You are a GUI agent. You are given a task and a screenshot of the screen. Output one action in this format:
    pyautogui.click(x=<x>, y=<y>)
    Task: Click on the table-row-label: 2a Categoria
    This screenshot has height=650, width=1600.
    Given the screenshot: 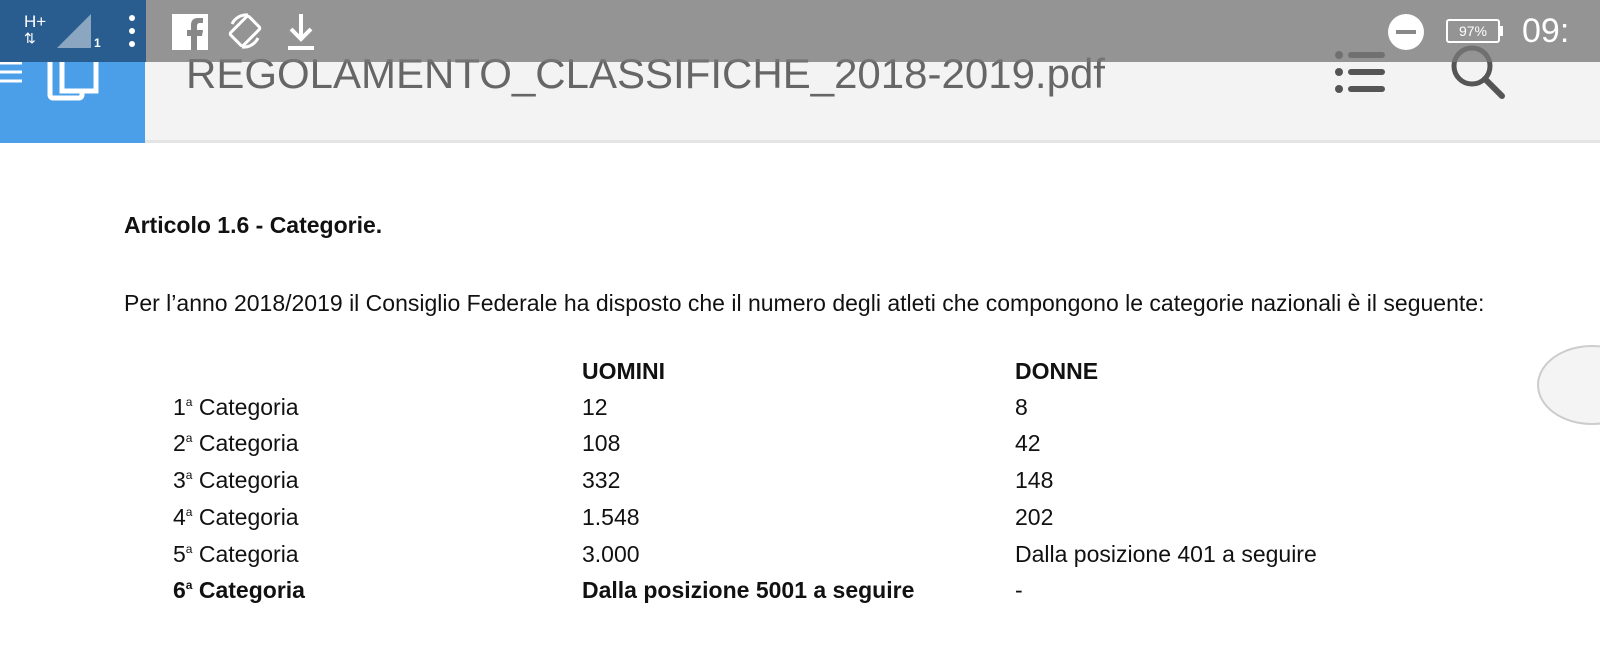 What is the action you would take?
    pyautogui.click(x=236, y=443)
    